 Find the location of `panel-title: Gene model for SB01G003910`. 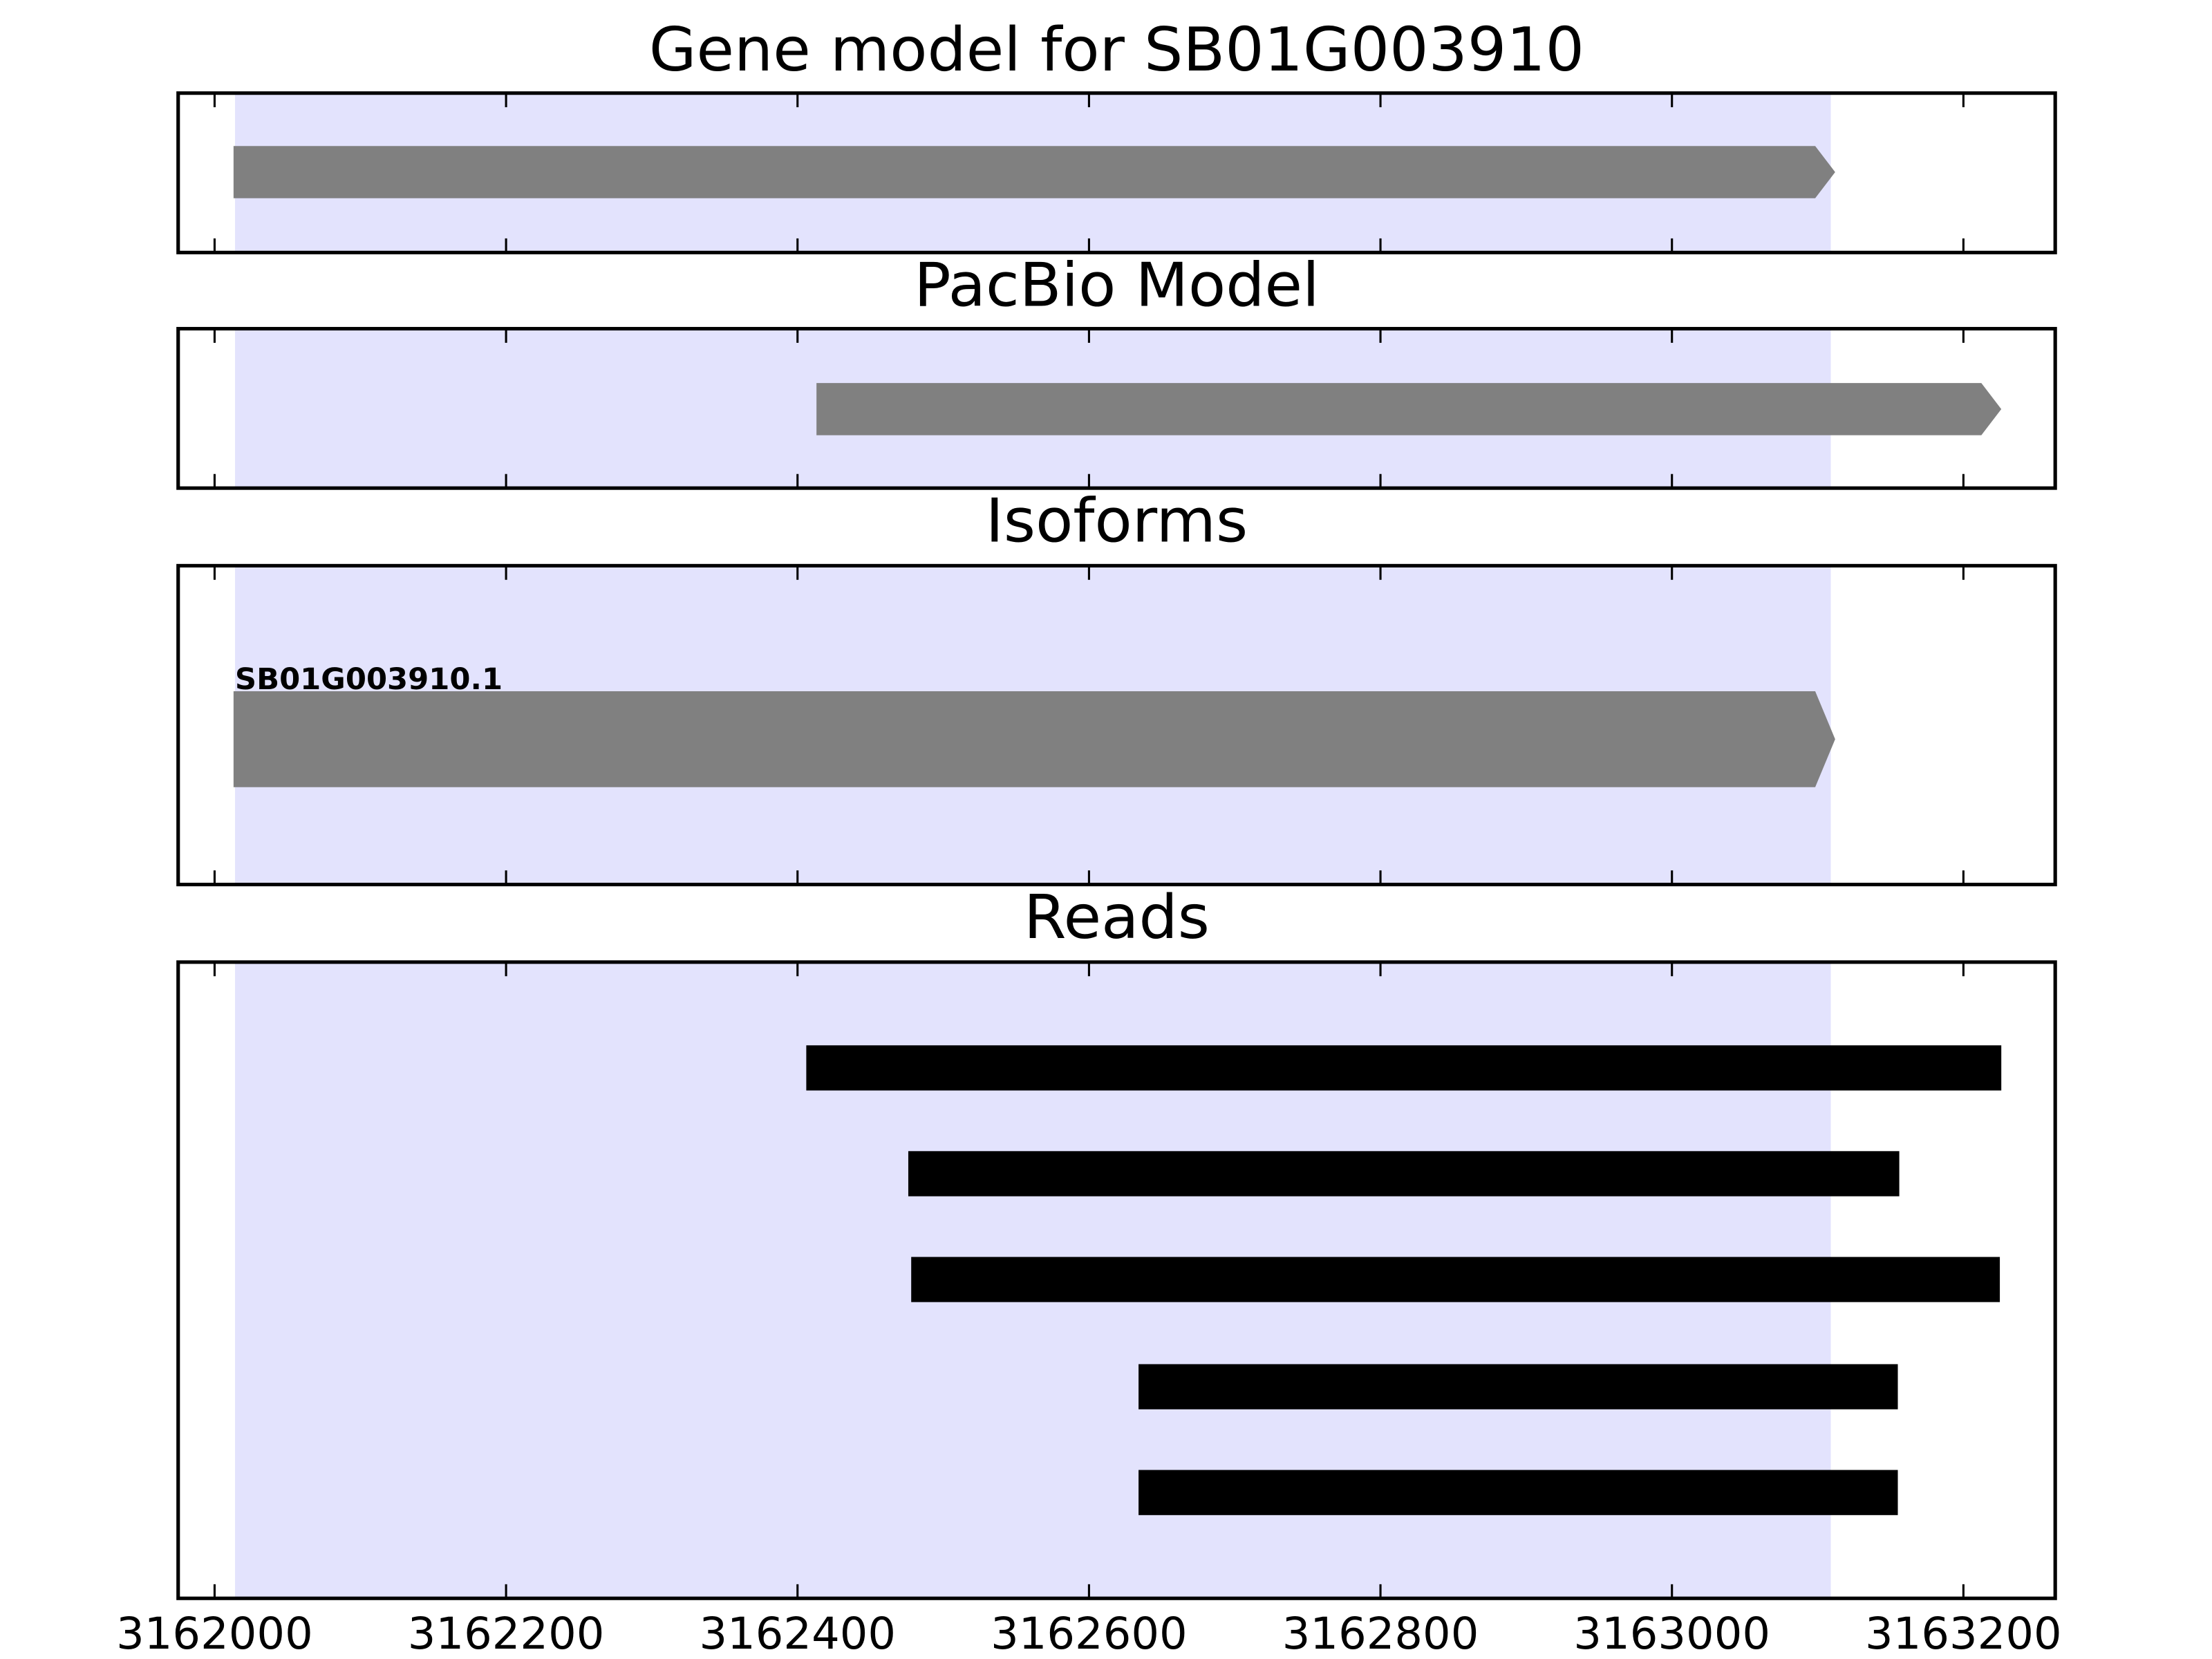

panel-title: Gene model for SB01G003910 is located at coordinates (1117, 49).